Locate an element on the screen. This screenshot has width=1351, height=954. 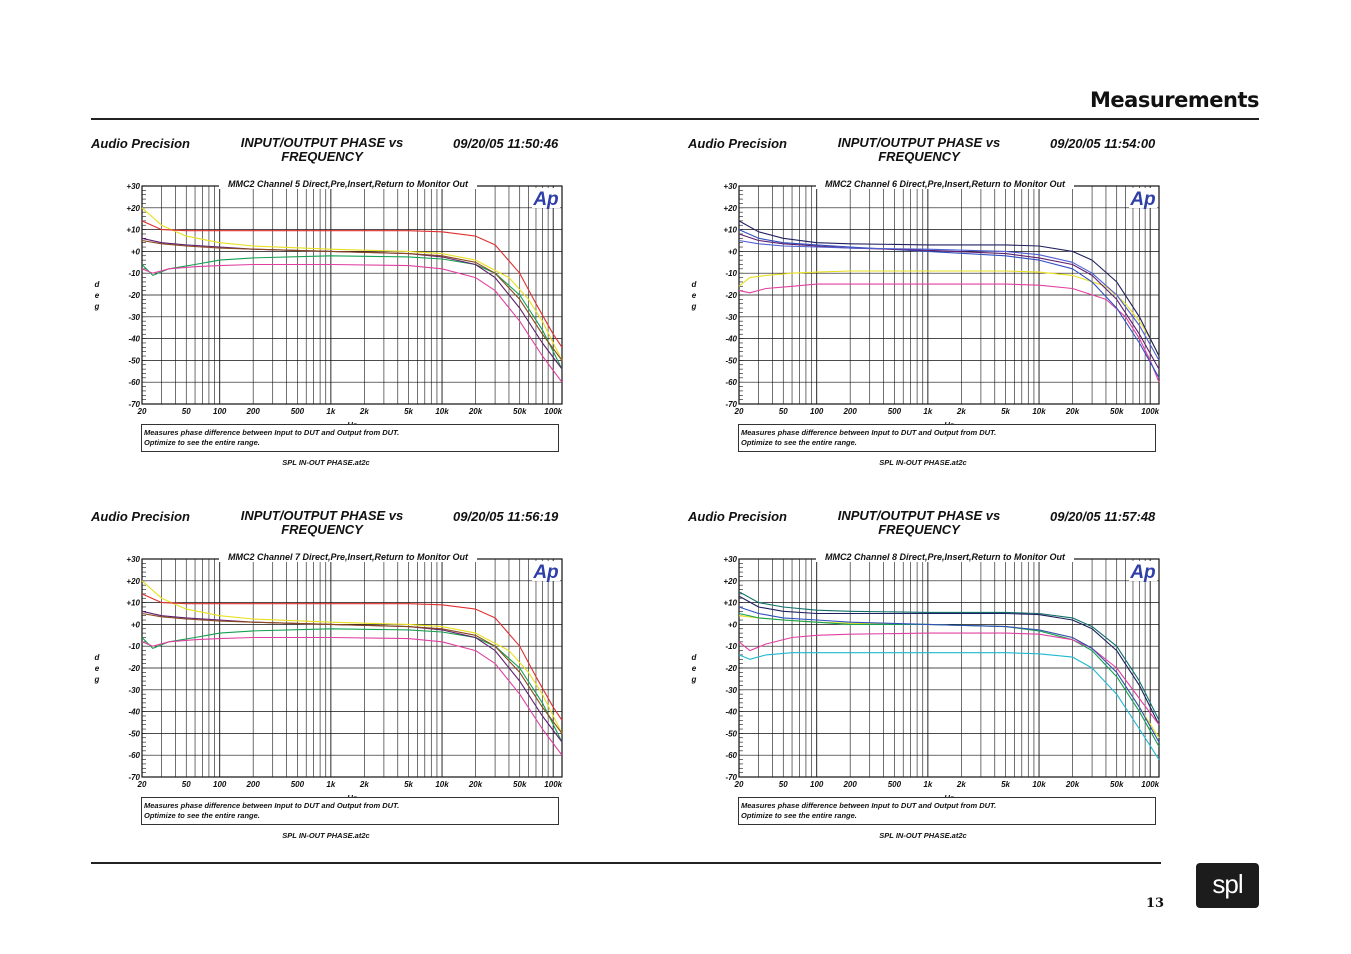
chart-timestamp: 09/20/05 11:57:48 is located at coordinates (1103, 516).